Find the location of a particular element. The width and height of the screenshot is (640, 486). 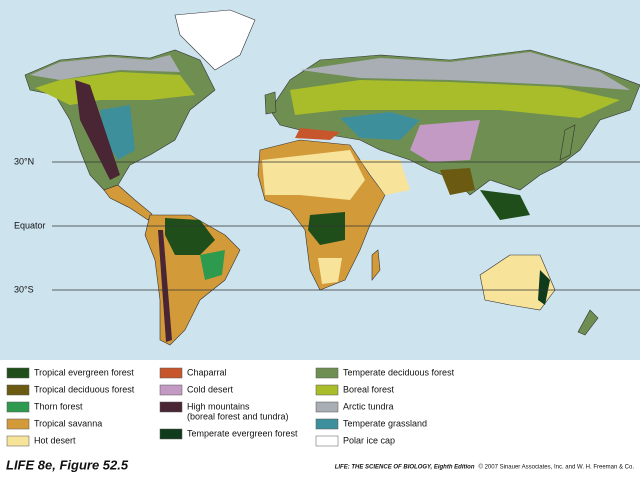

australia is located at coordinates (517, 282).